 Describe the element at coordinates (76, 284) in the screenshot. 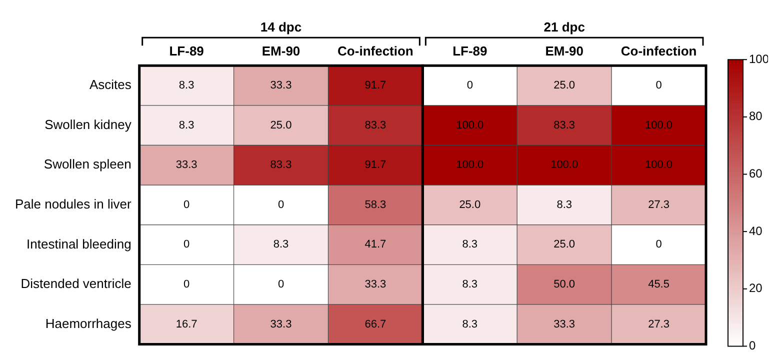

I see `y-tick-label: Distended ventricle` at that location.